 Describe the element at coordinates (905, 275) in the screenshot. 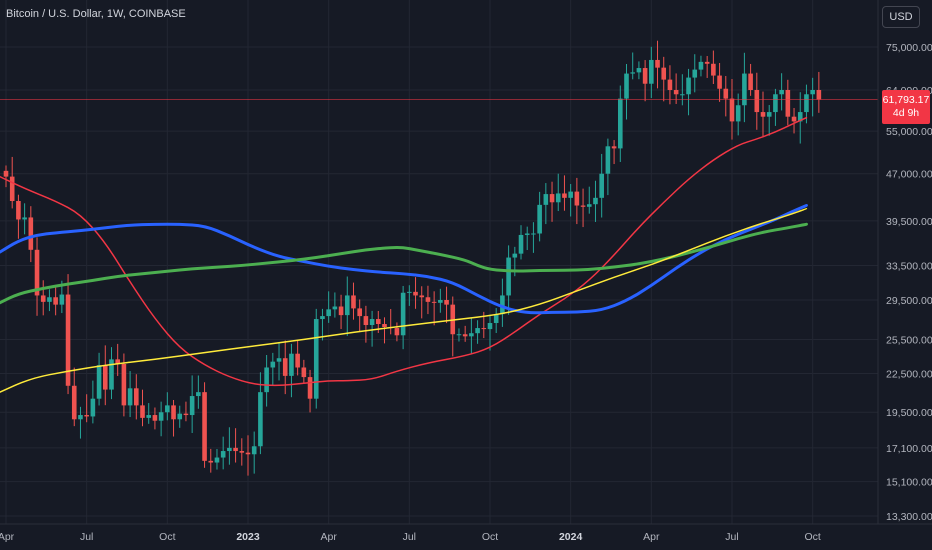

I see `price-axis` at that location.